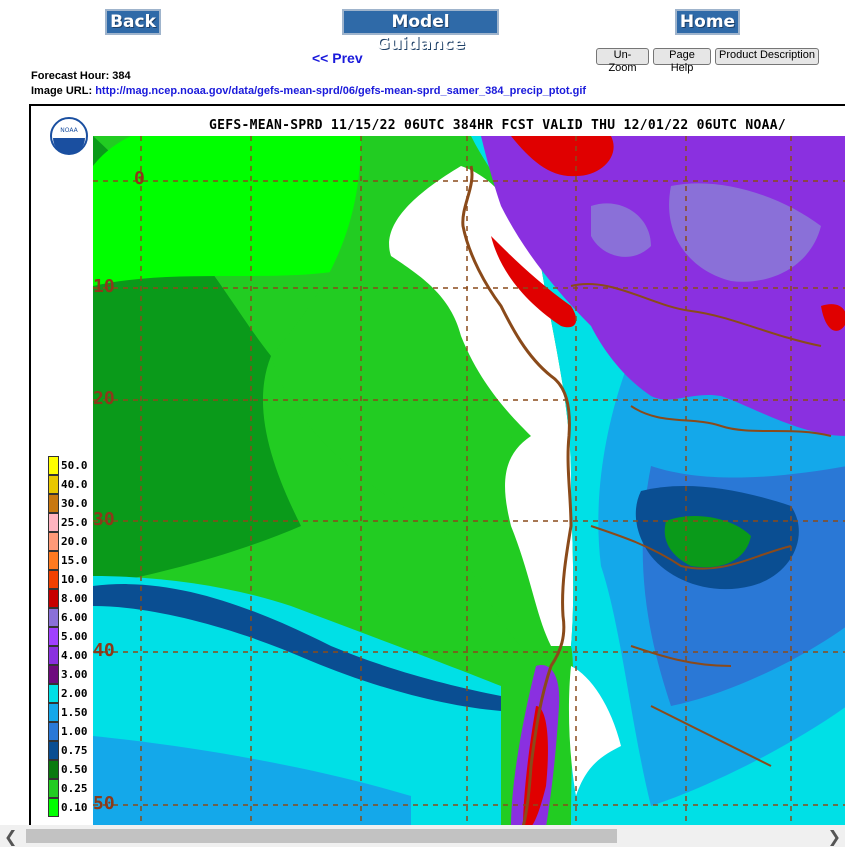 This screenshot has width=845, height=847. What do you see at coordinates (74, 503) in the screenshot?
I see `legend-label: 30.0` at bounding box center [74, 503].